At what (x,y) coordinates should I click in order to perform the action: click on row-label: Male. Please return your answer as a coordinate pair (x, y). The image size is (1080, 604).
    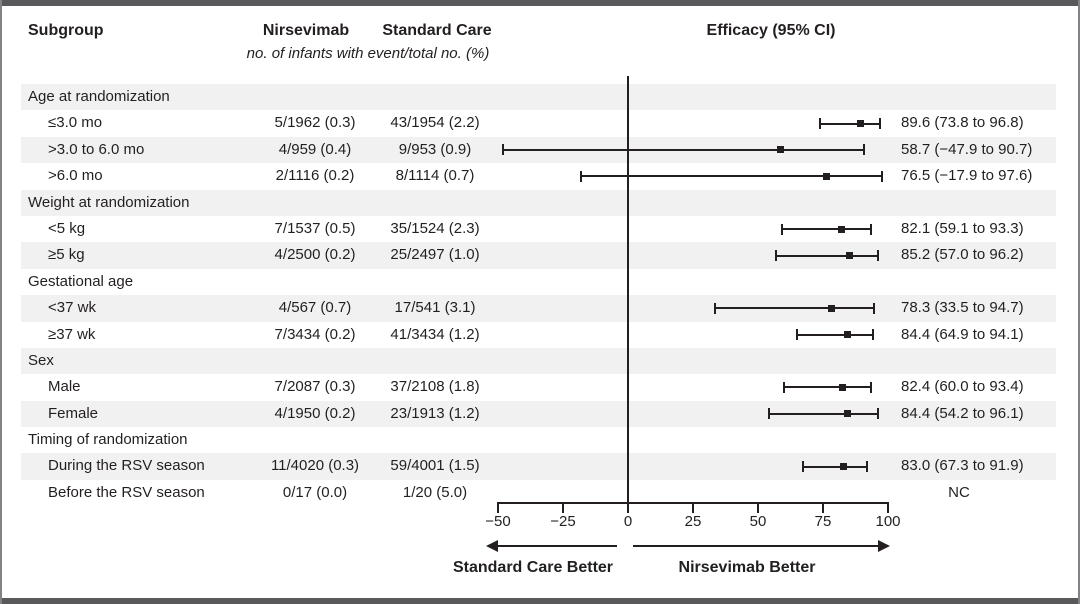
    Looking at the image, I should click on (64, 387).